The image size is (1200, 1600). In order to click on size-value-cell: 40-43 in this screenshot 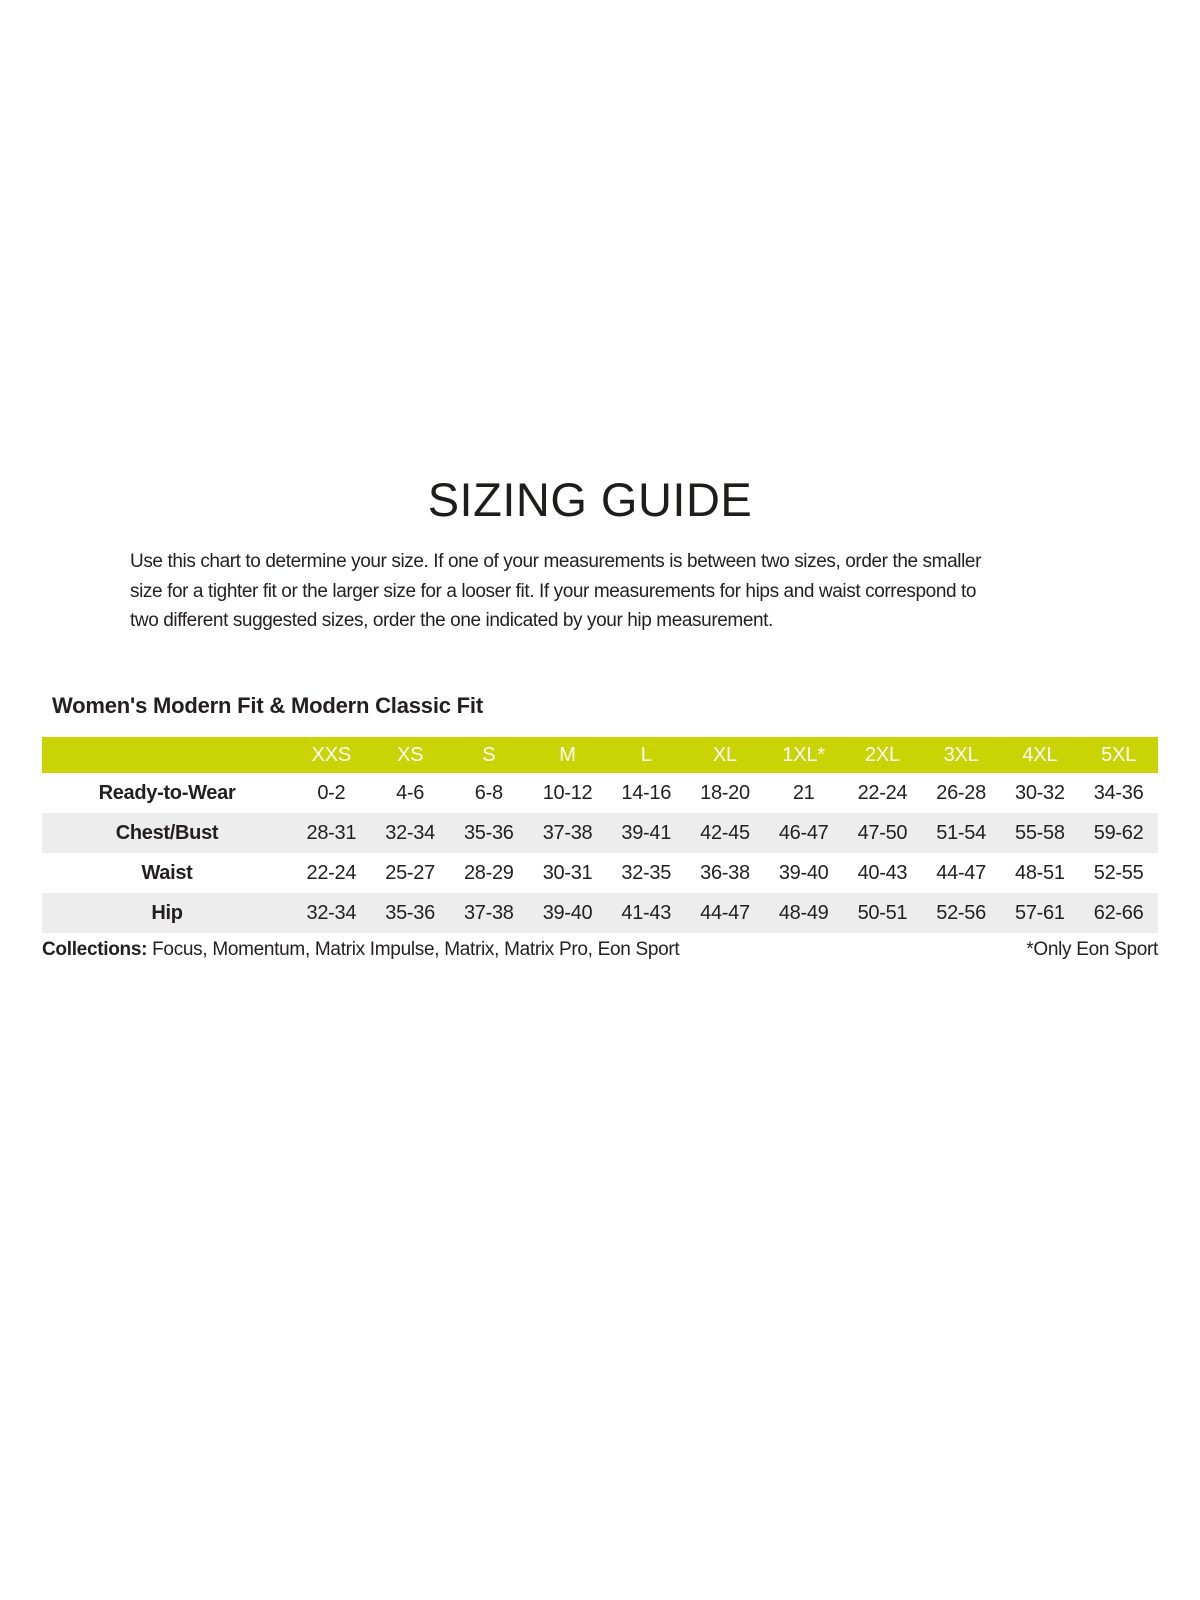, I will do `click(882, 872)`.